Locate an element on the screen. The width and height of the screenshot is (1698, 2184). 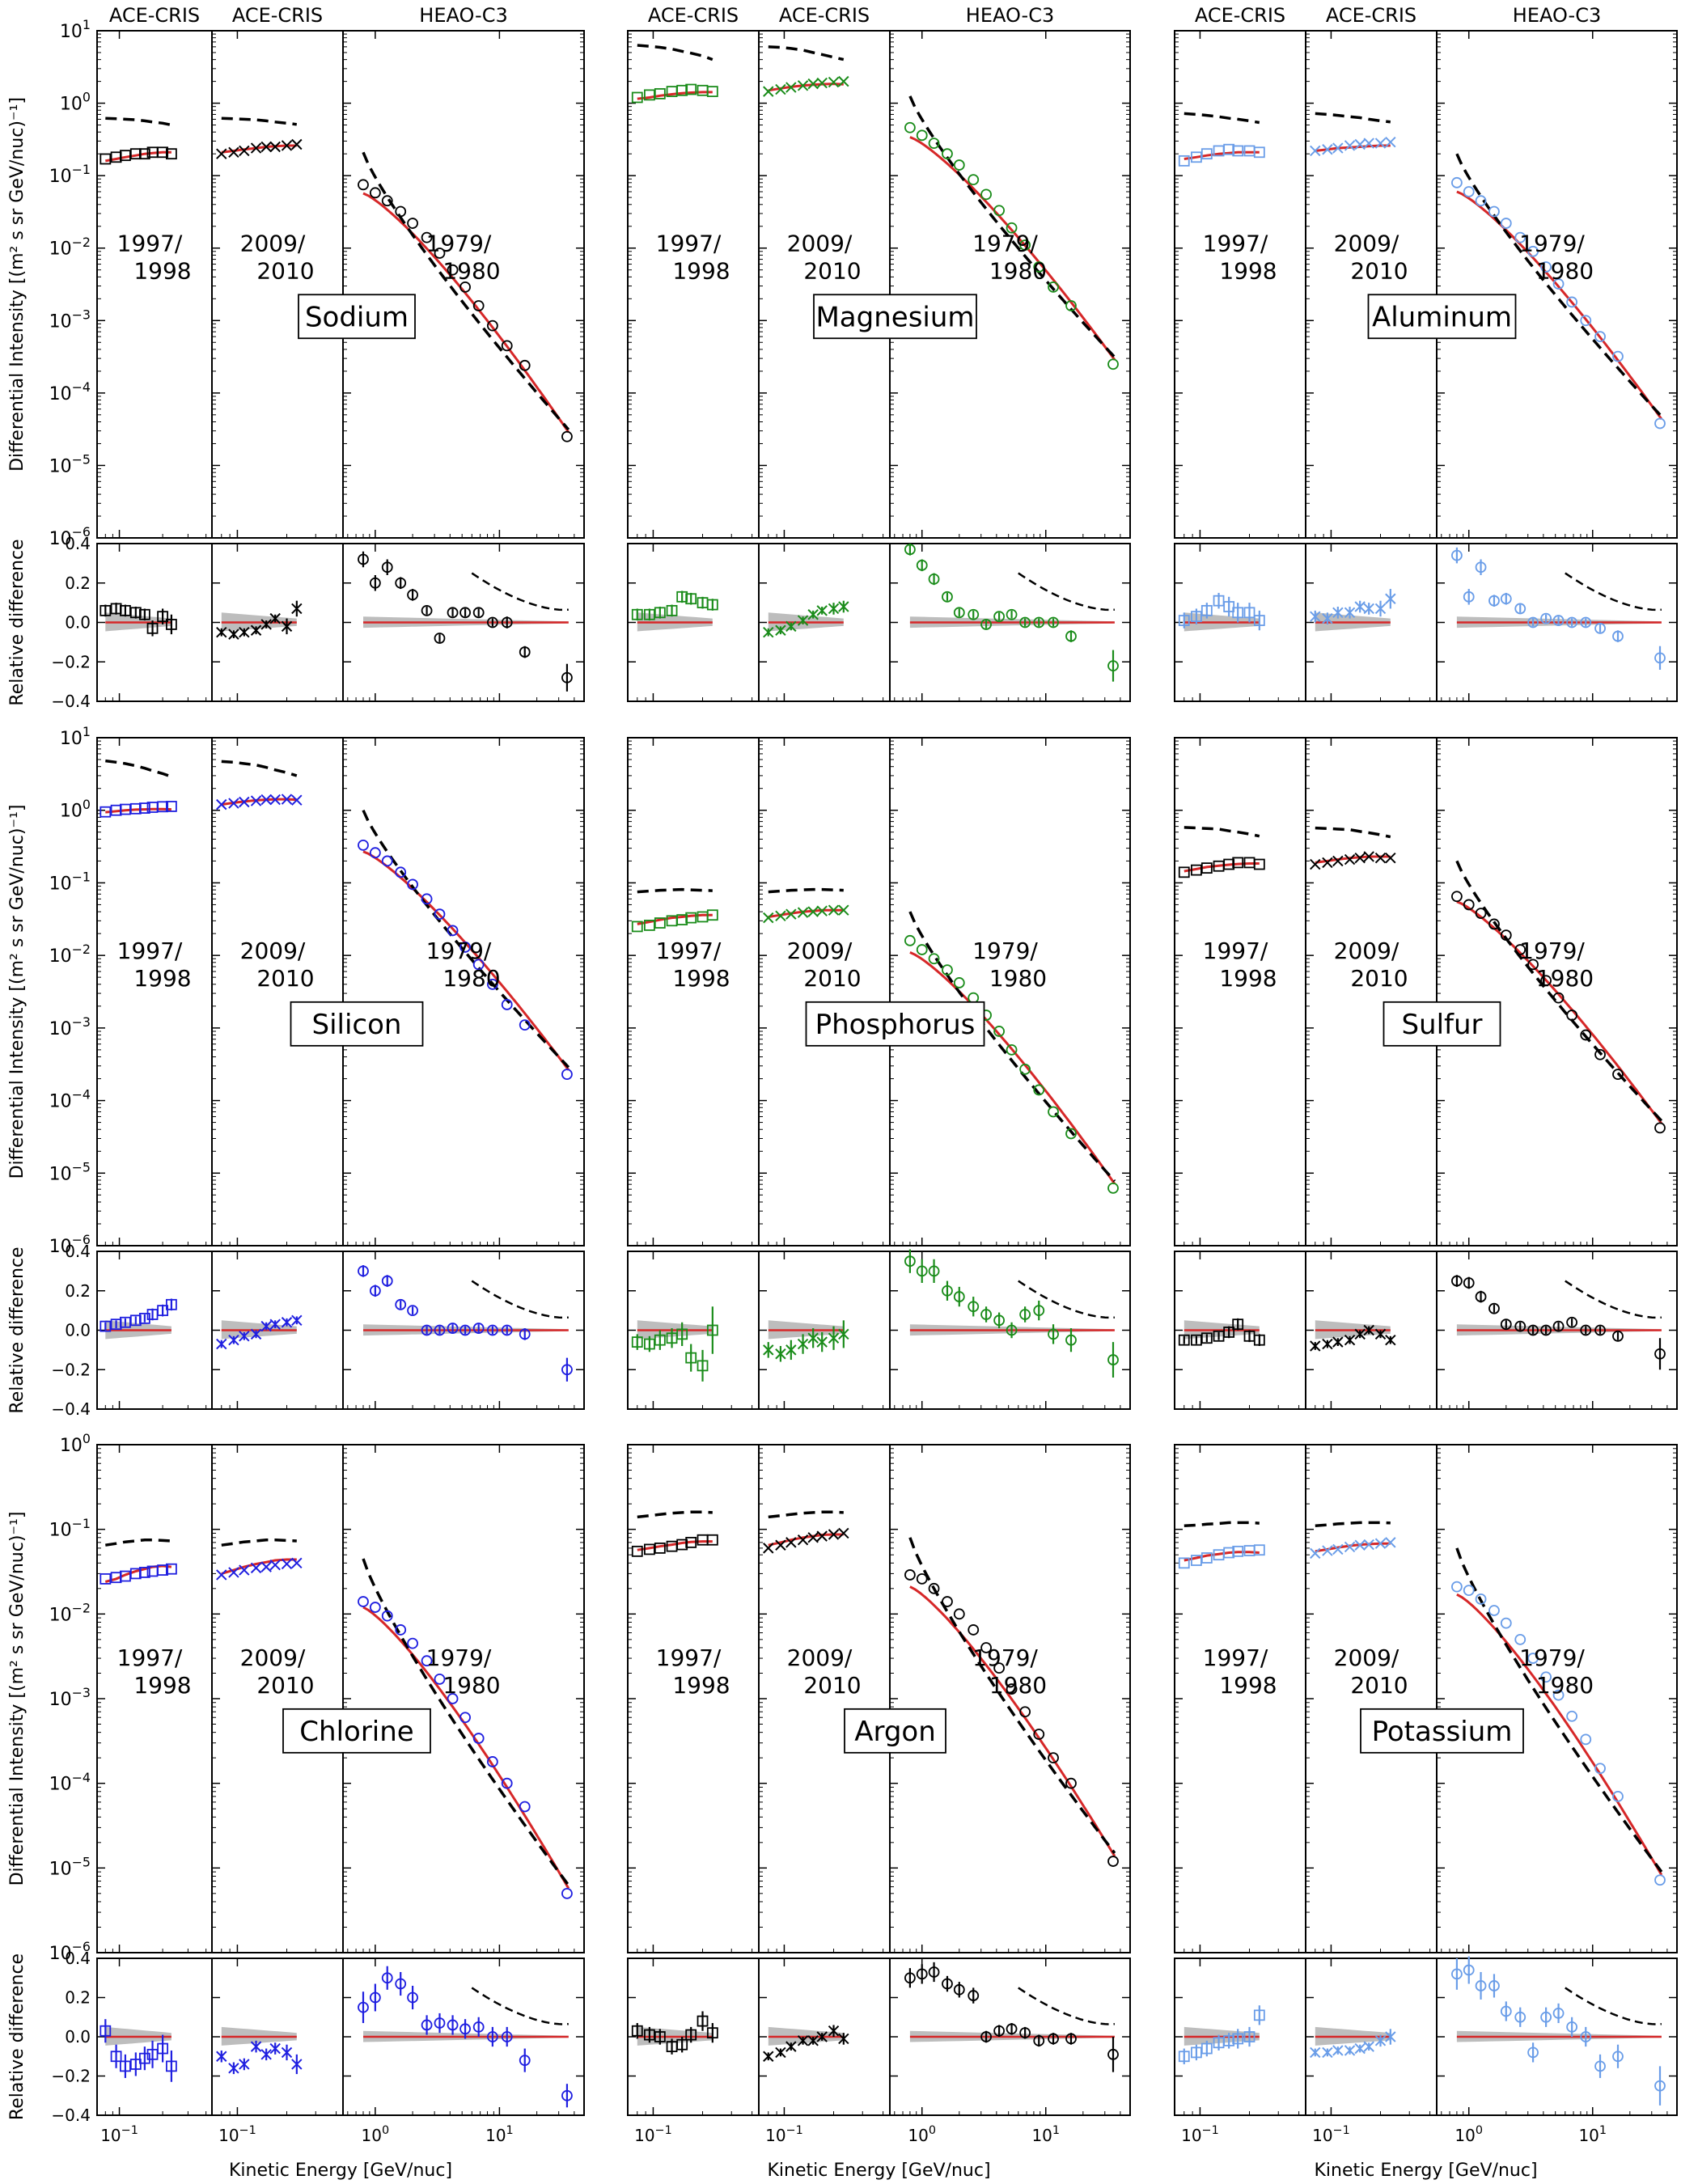
element-label: Aluminum is located at coordinates (1442, 317).